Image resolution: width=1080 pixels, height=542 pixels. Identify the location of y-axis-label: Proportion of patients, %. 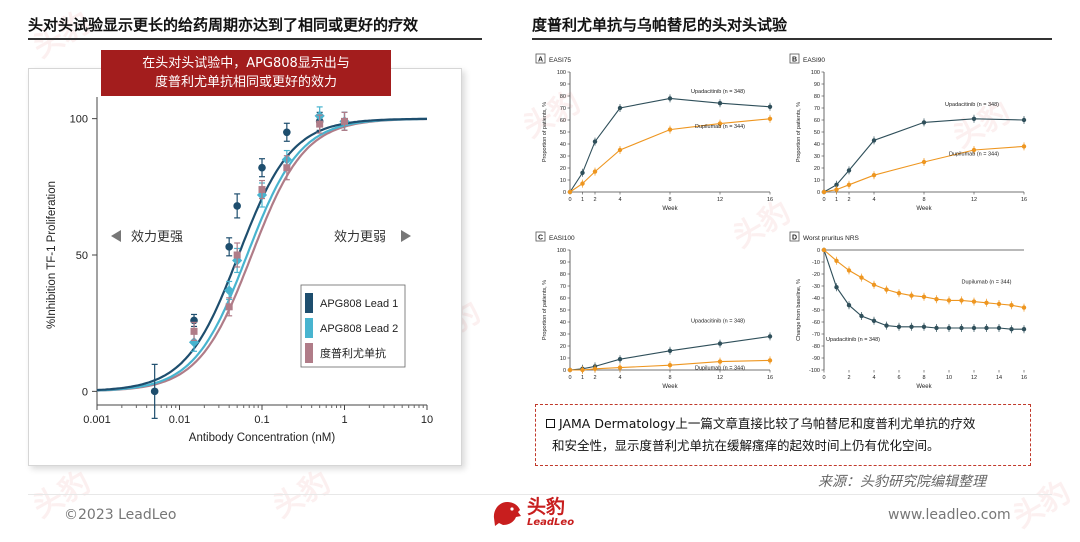
(799, 132).